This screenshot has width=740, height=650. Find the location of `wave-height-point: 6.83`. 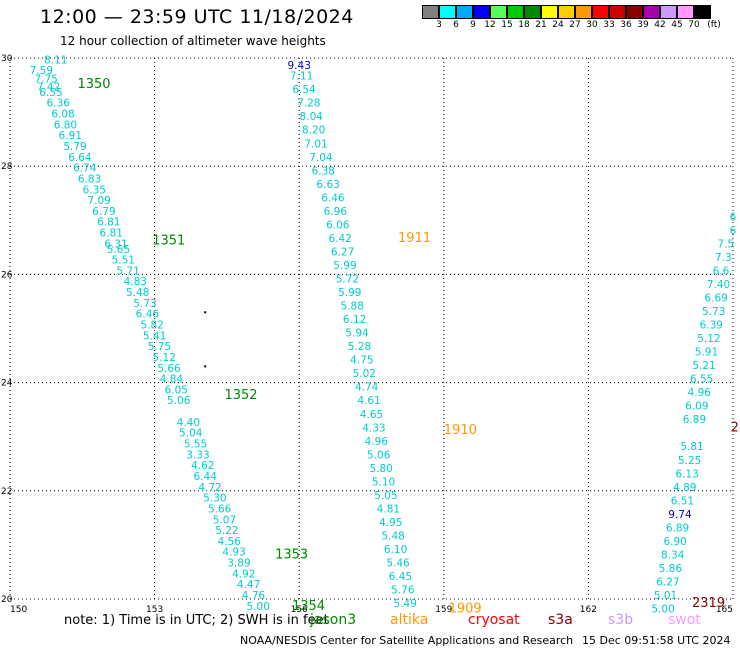

wave-height-point: 6.83 is located at coordinates (89, 179).